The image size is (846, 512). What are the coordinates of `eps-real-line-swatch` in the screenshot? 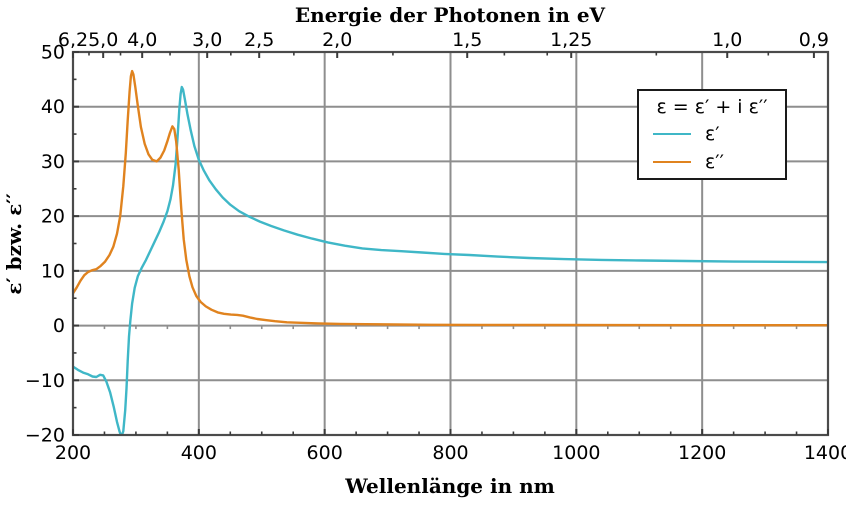 It's located at (672, 134).